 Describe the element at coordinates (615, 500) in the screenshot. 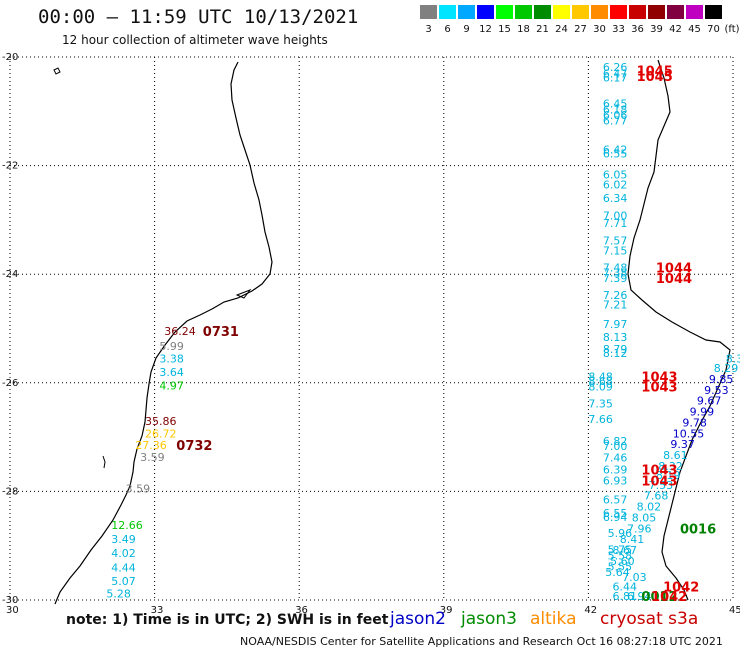

I see `wave-height-label: 6.57` at that location.